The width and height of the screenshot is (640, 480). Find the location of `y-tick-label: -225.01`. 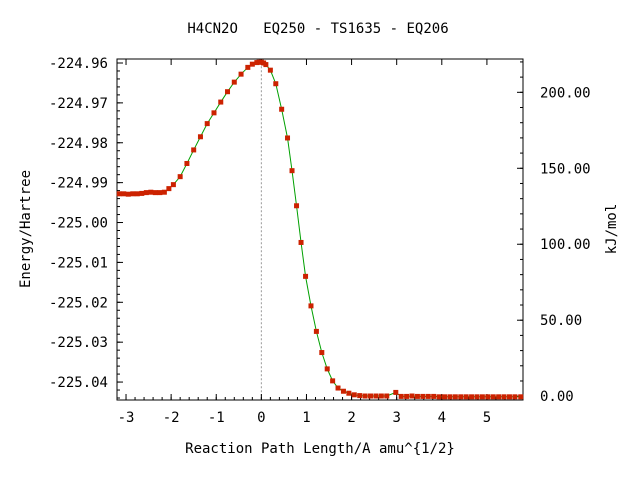

y-tick-label: -225.01 is located at coordinates (78, 263).